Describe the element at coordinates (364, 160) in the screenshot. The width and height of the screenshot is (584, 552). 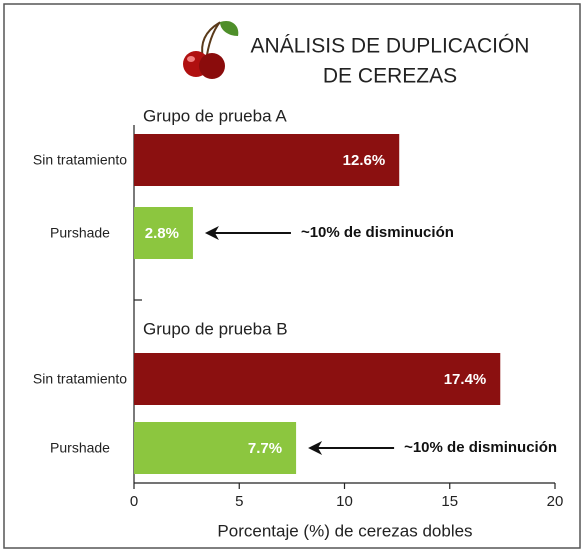
I see `value-label: 12.6%` at that location.